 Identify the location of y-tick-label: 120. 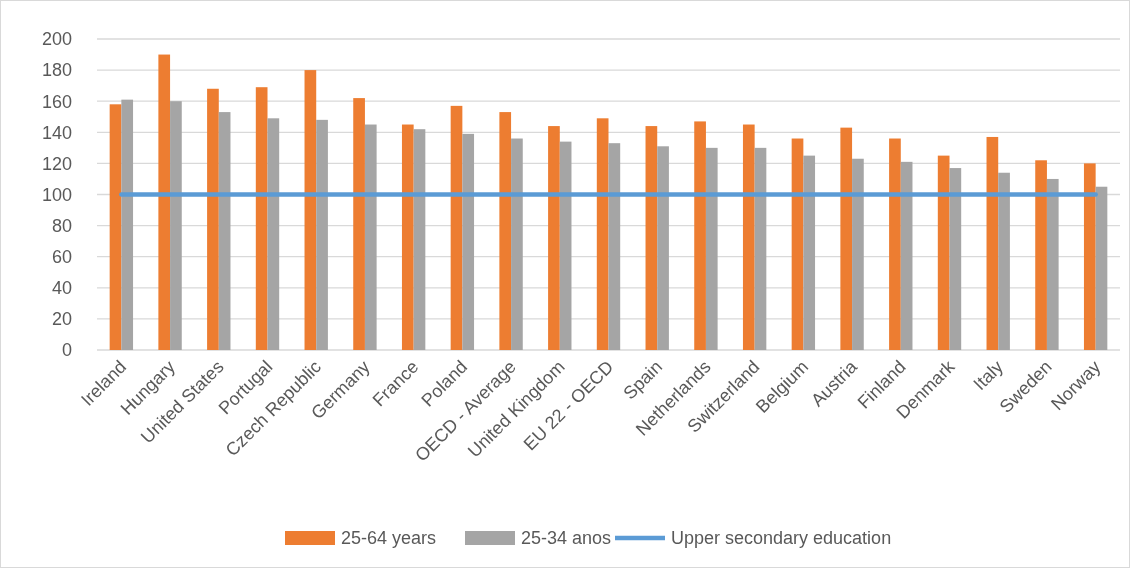
(56, 163).